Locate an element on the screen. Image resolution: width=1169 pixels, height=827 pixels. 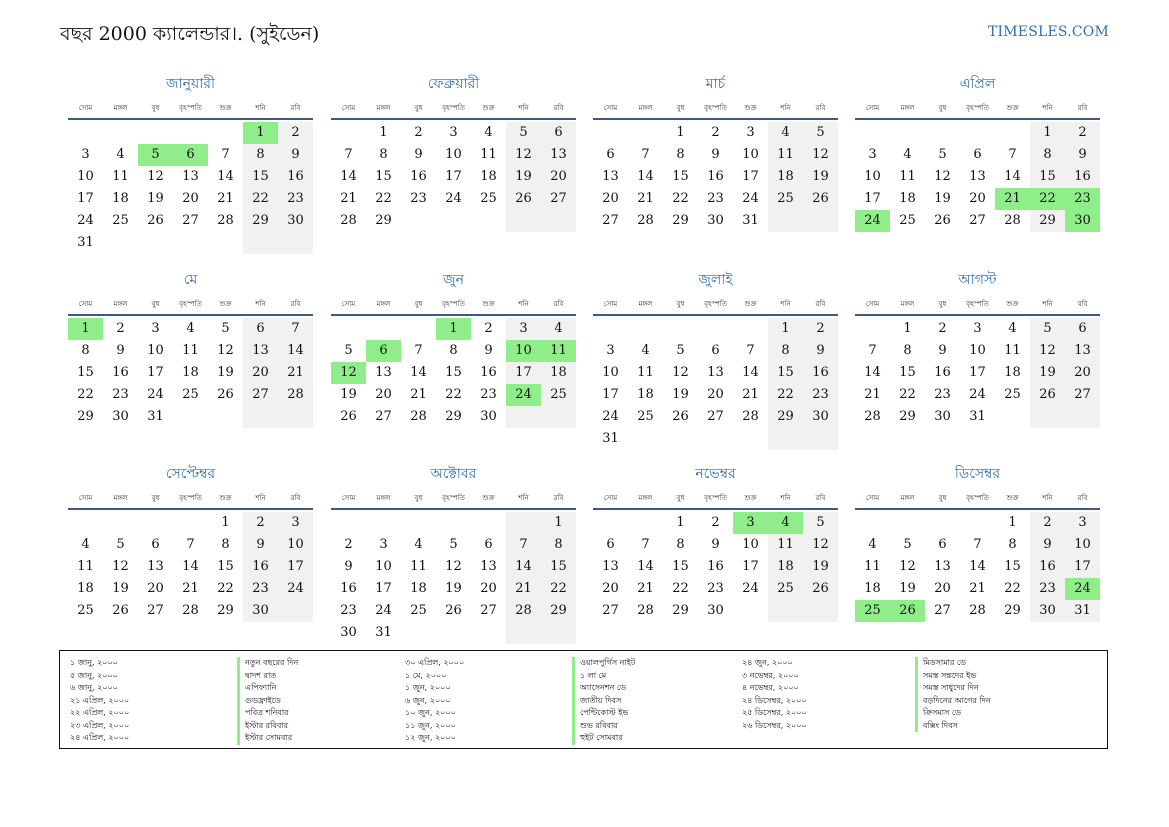
holiday-day-cell: 11 is located at coordinates (558, 351).